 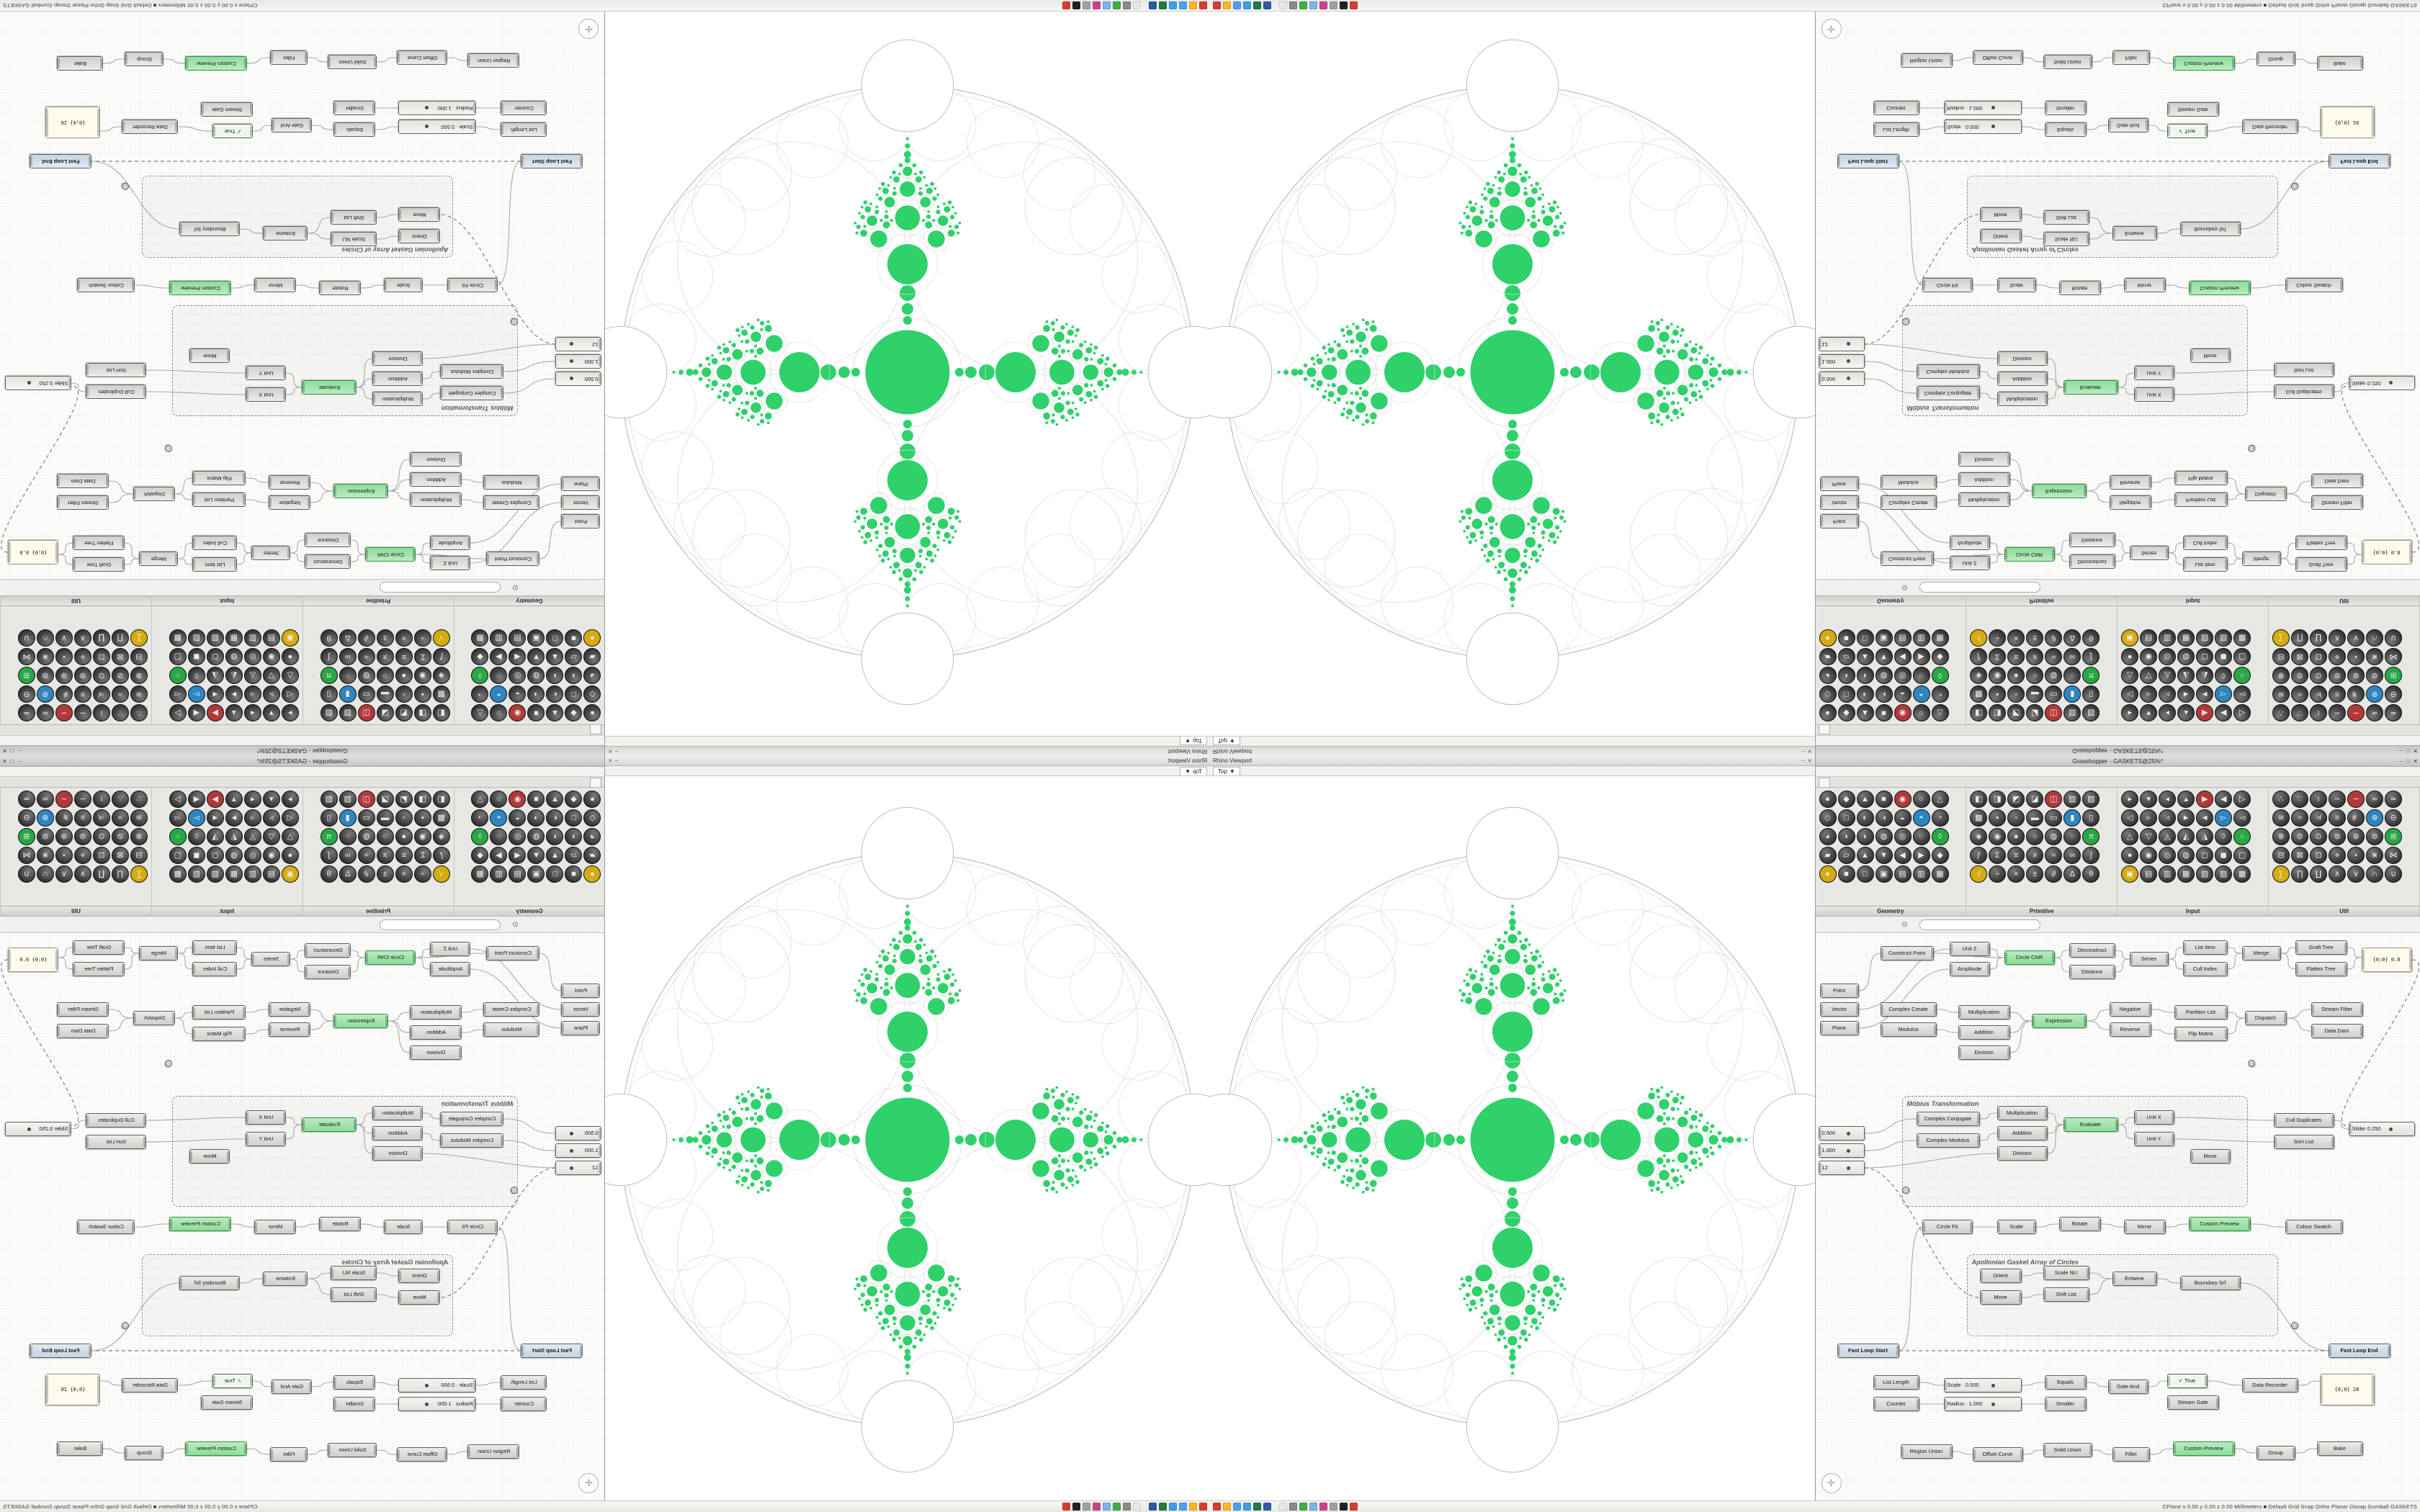 I want to click on component-icon: ∽, so click(x=2356, y=712).